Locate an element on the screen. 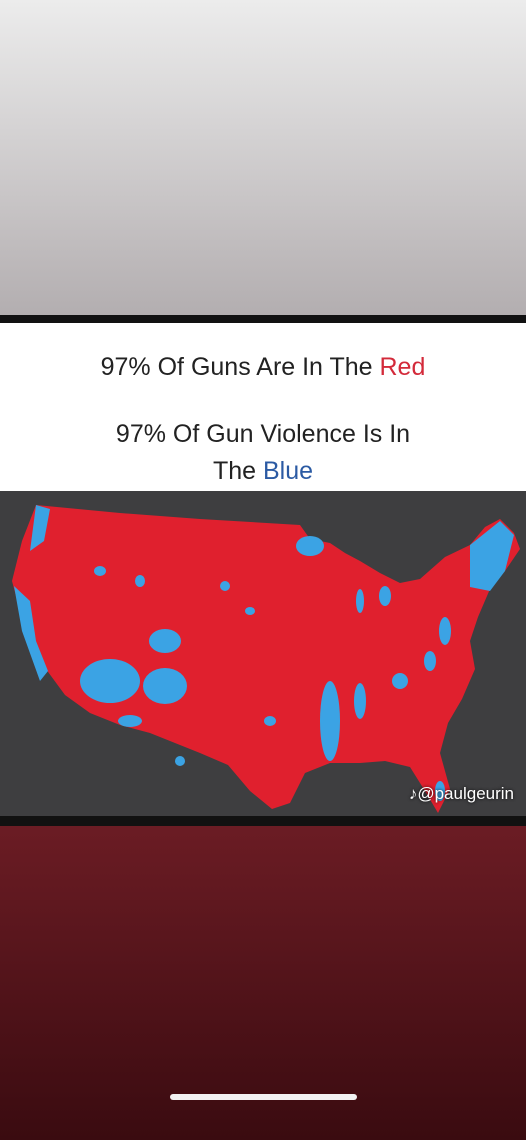  headline-text: 97% Of Guns Are In The is located at coordinates (240, 367).